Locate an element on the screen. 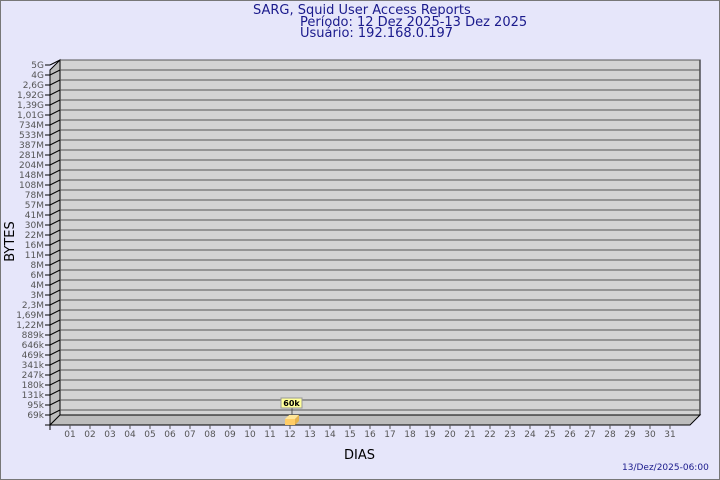  chart-user: Usuário: 192.168.0.197 is located at coordinates (377, 33).